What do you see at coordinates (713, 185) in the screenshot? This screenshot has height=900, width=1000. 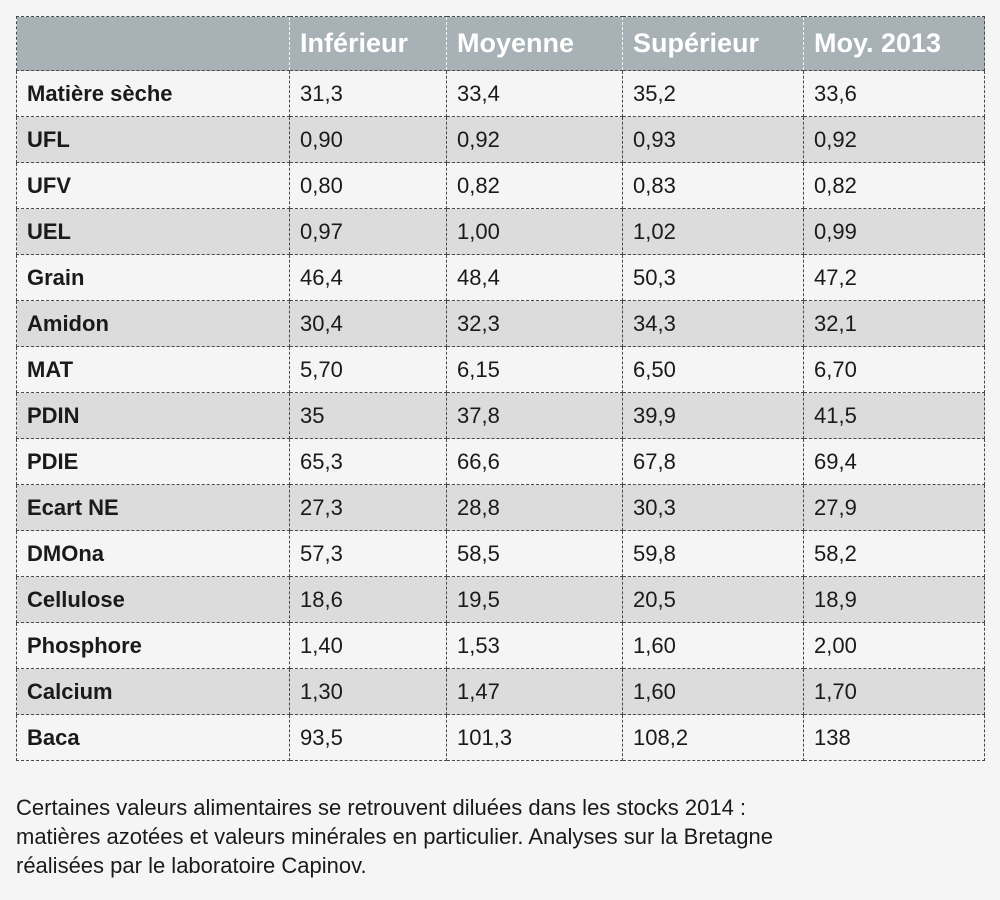 I see `table-cell: 0,83` at bounding box center [713, 185].